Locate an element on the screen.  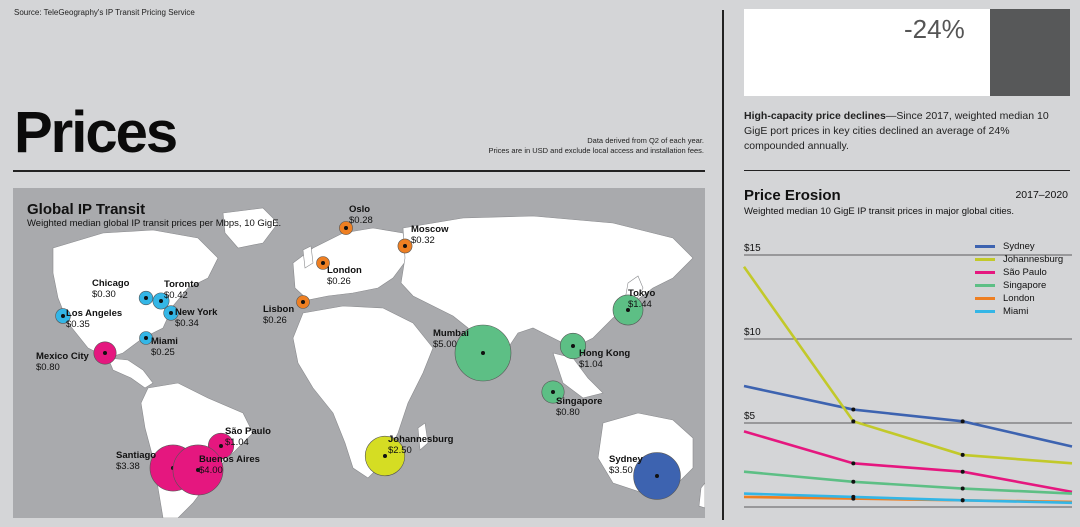
city-name: Johannesburg is located at coordinates (421, 439).